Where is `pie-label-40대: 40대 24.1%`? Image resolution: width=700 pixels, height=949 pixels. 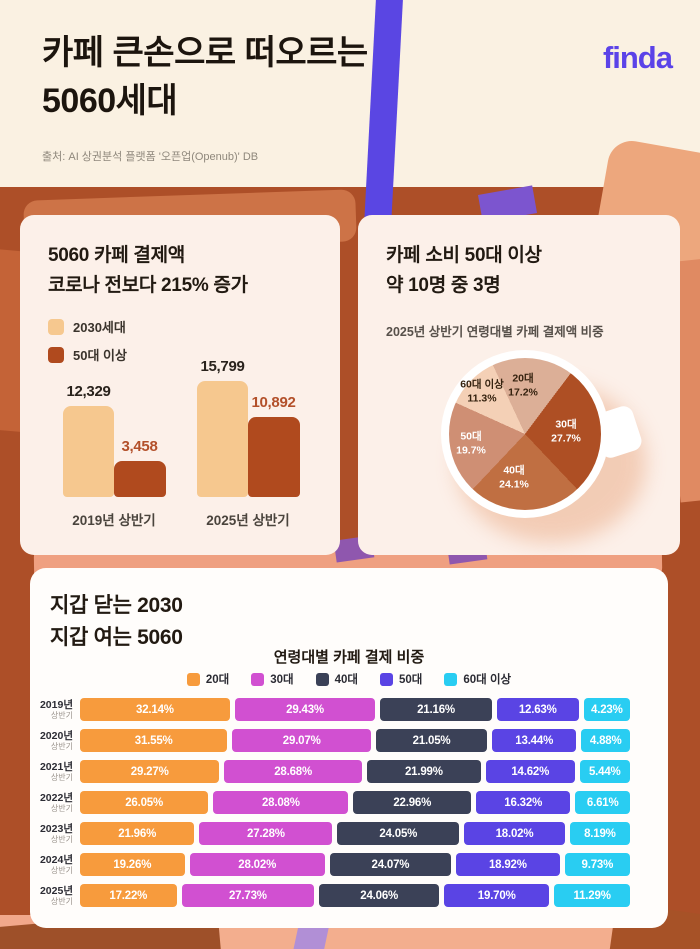
pie-label-40대: 40대 24.1% is located at coordinates (514, 477).